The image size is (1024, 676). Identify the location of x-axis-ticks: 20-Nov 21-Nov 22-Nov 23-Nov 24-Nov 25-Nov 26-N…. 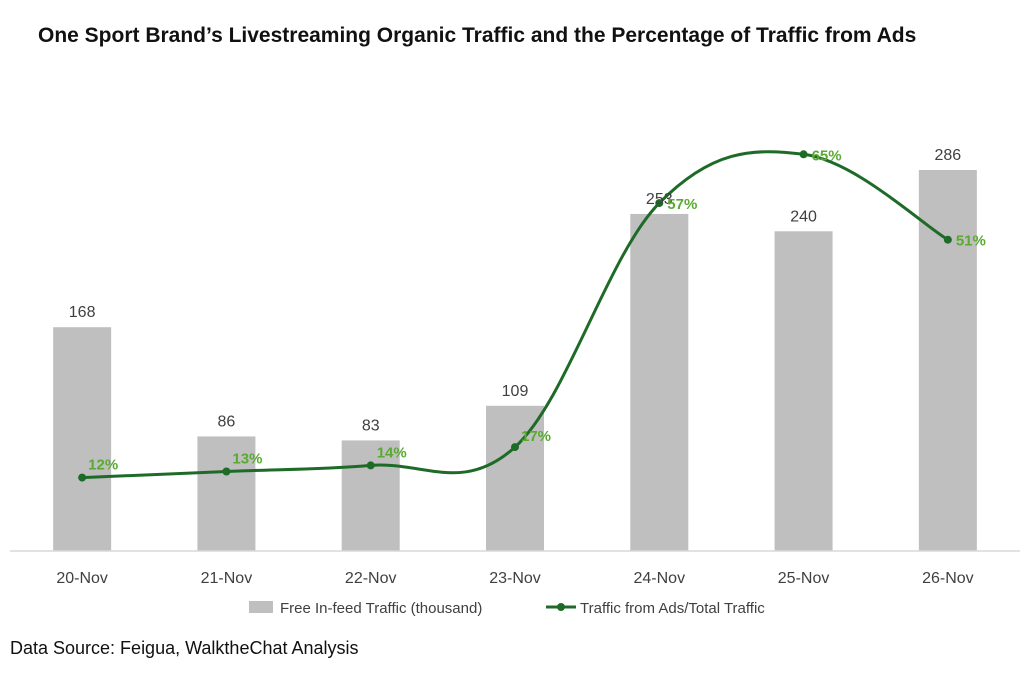
(514, 578).